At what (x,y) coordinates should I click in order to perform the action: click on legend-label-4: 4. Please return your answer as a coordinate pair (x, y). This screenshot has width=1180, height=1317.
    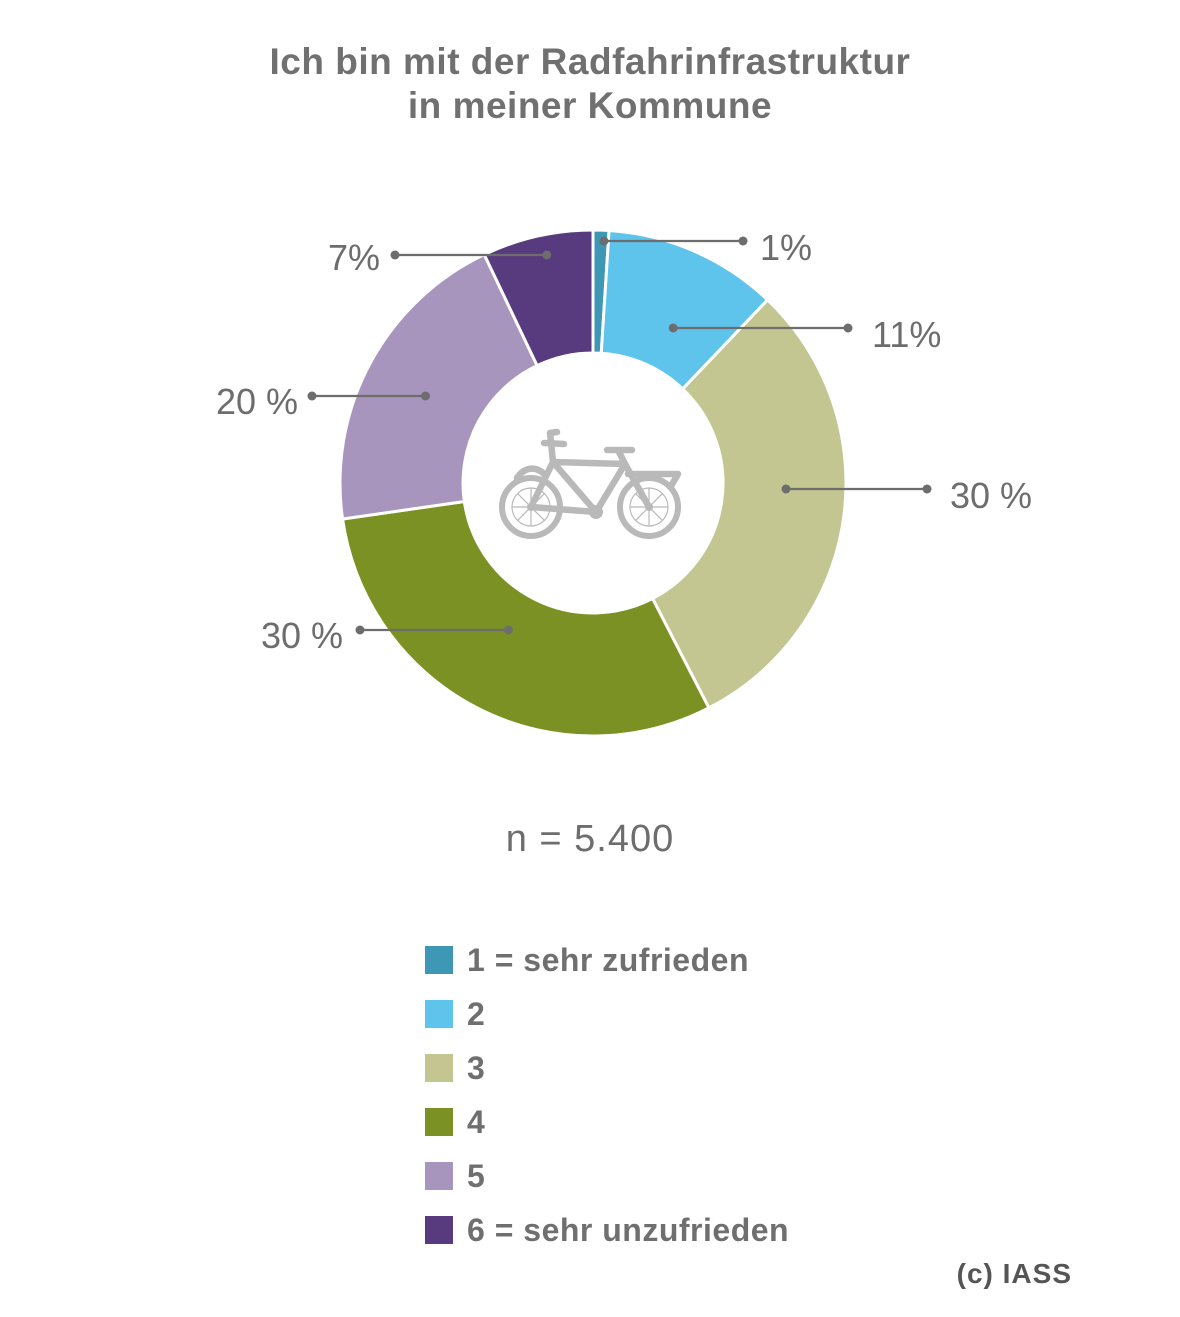
    Looking at the image, I should click on (476, 1121).